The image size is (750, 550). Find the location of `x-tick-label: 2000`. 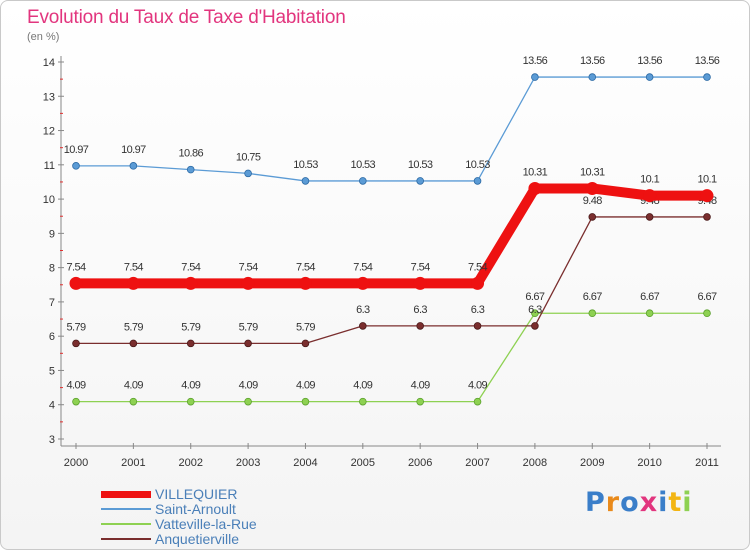

x-tick-label: 2000 is located at coordinates (76, 463).